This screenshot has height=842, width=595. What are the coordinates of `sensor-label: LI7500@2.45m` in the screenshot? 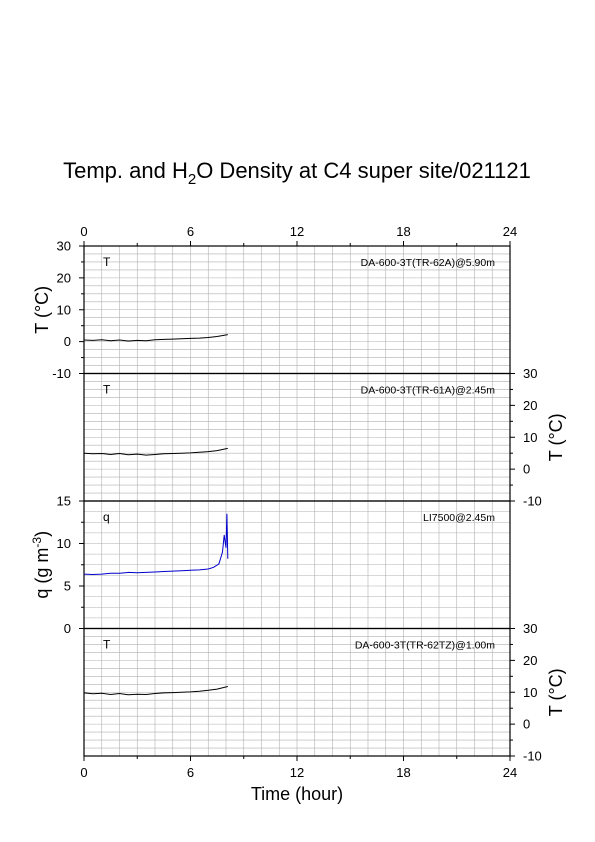 It's located at (459, 518).